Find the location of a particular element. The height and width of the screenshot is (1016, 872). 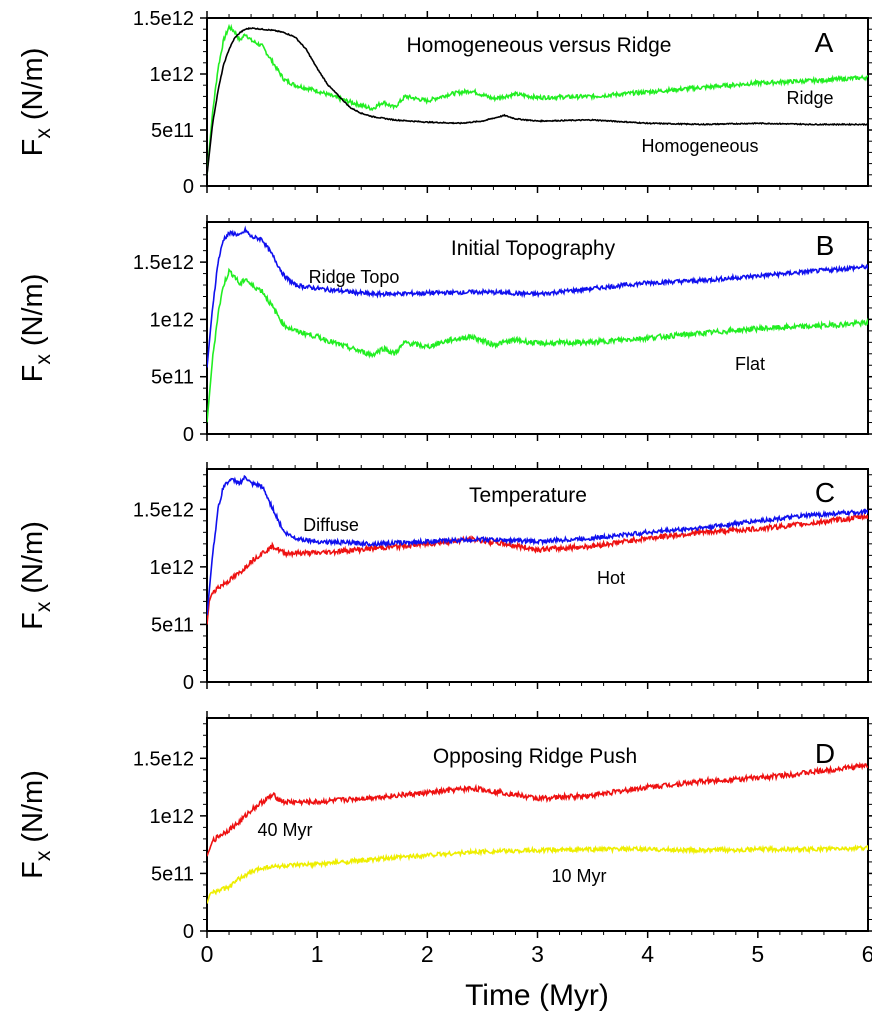

series-label: 10 Myr is located at coordinates (578, 876).